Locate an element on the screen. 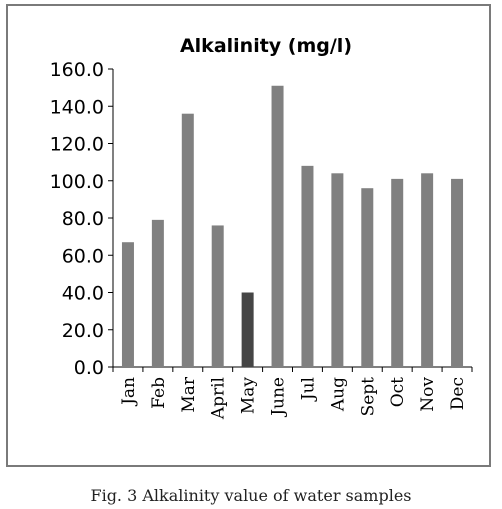  bar-mar is located at coordinates (187, 240).